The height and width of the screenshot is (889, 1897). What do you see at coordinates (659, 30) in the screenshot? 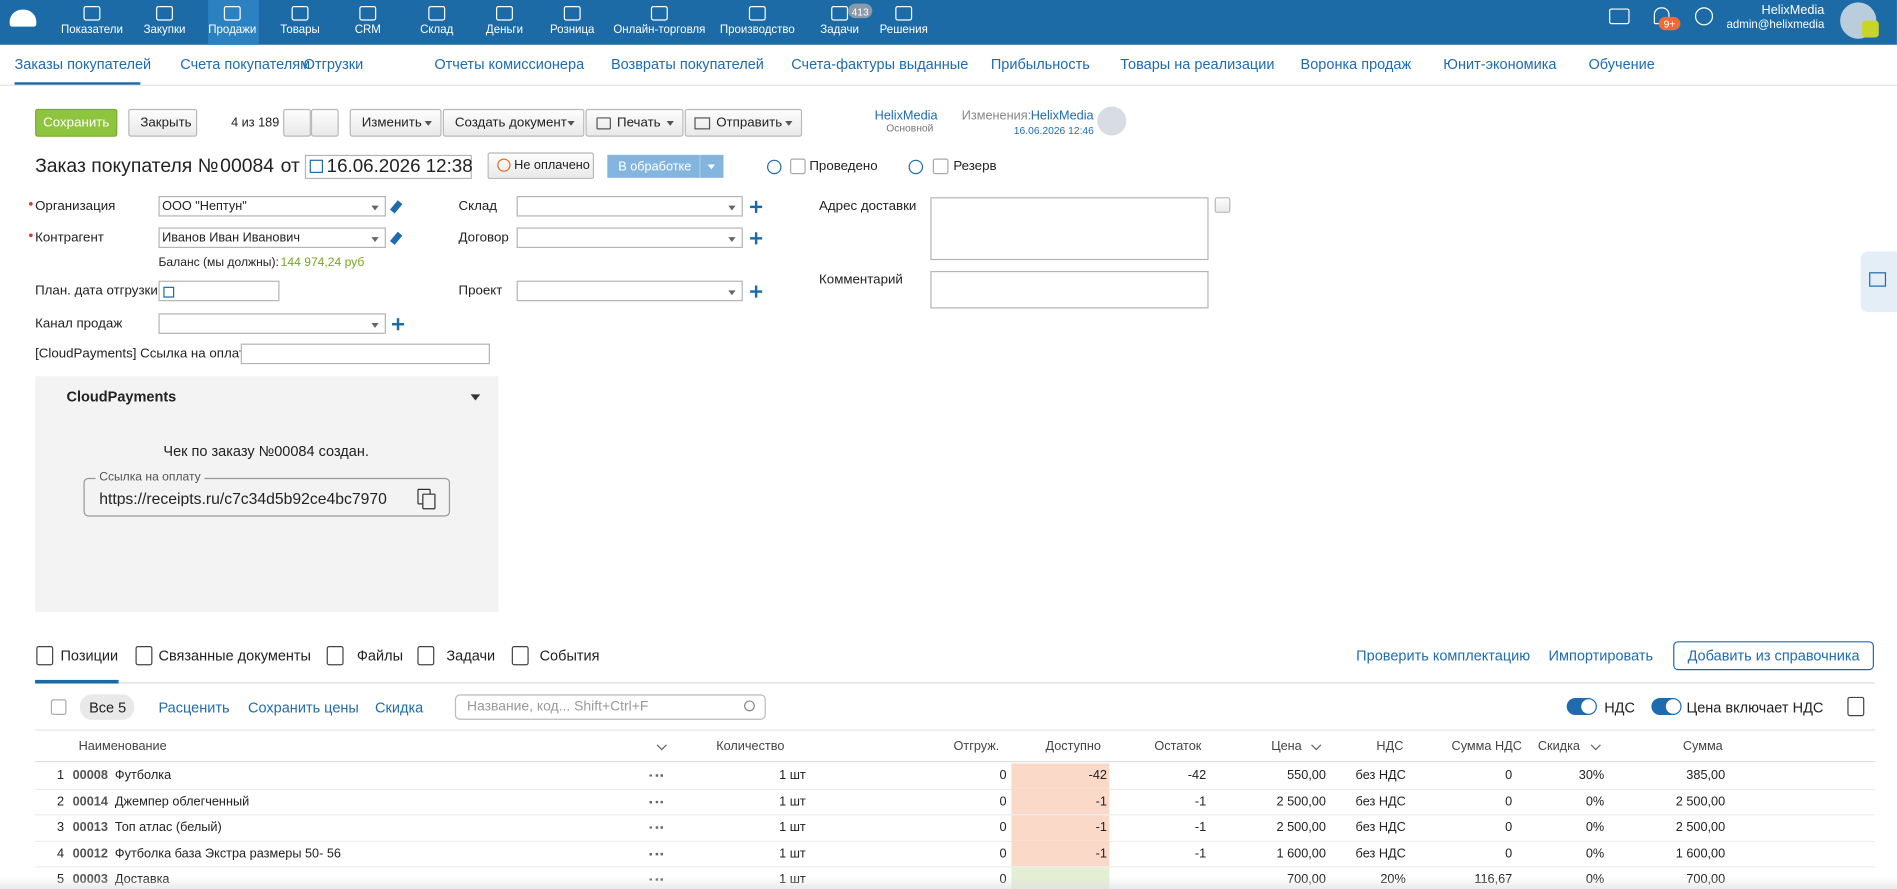
I see `nav-item: Онлайн-торговля` at bounding box center [659, 30].